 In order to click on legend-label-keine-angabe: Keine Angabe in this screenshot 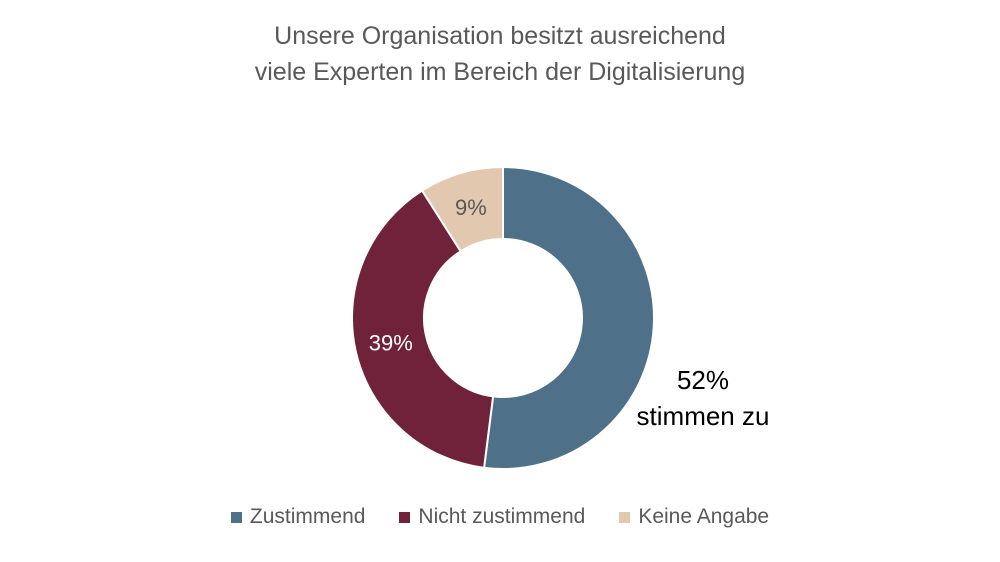, I will do `click(704, 516)`.